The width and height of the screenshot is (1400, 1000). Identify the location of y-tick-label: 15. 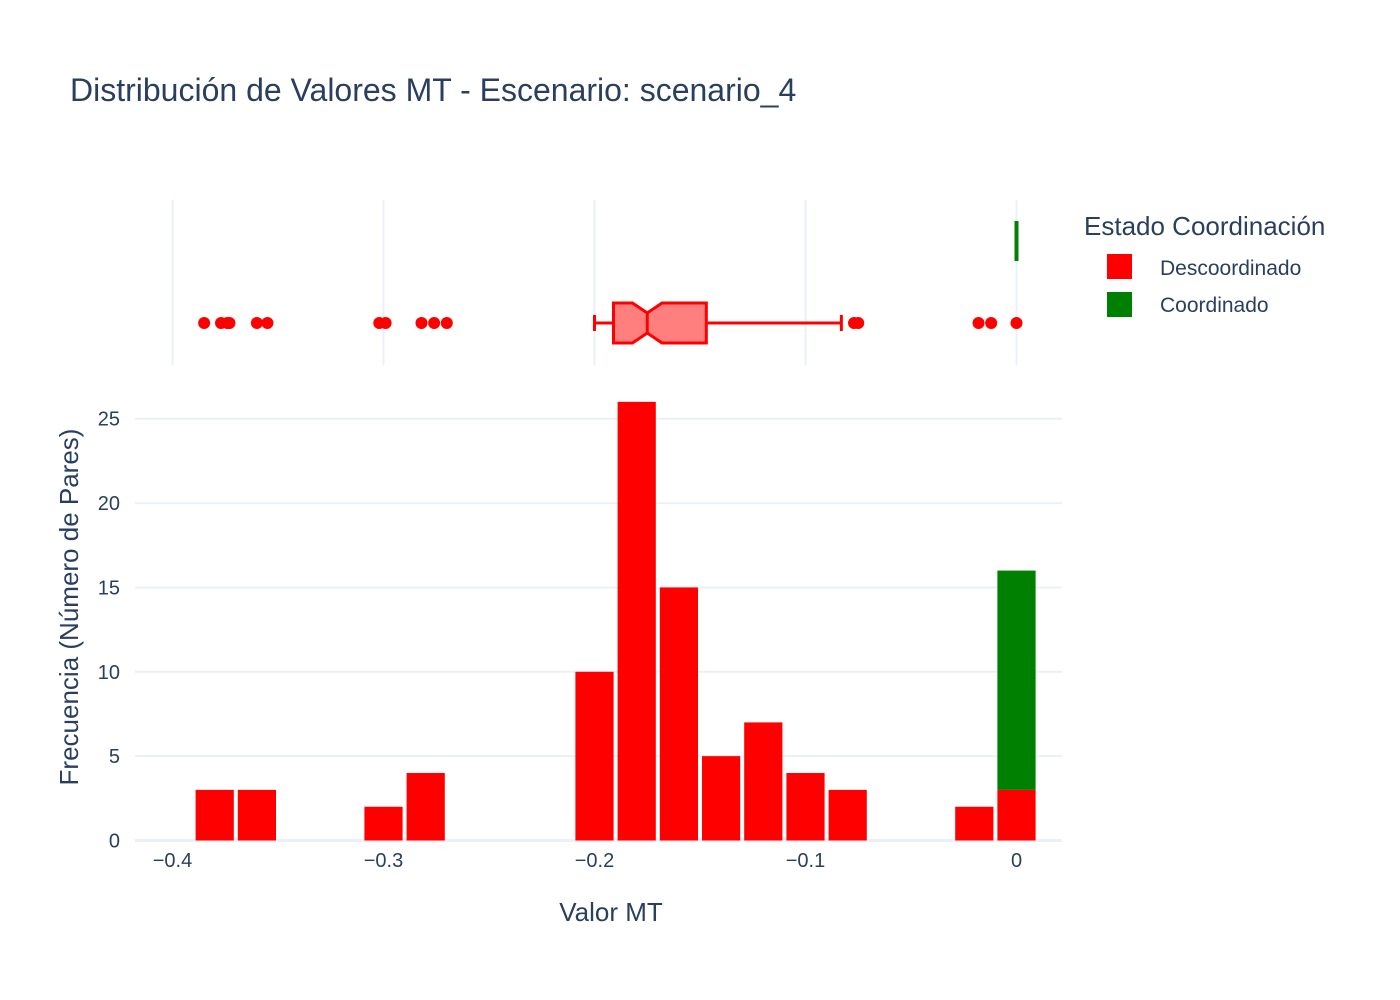
(109, 588).